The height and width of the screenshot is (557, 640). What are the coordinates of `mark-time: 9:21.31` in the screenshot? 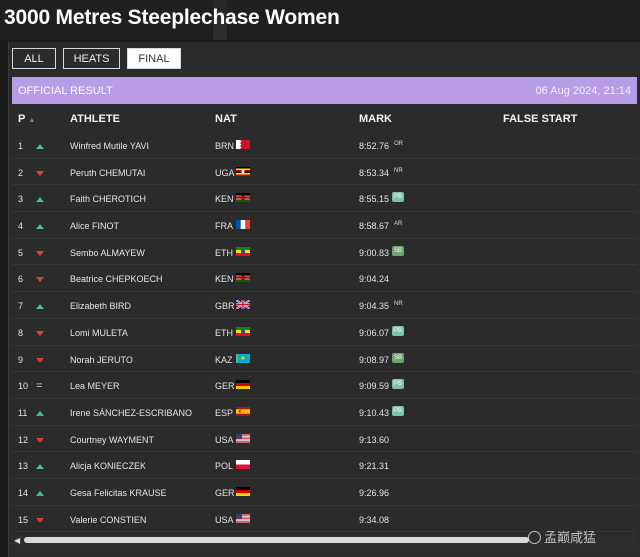 It's located at (374, 466).